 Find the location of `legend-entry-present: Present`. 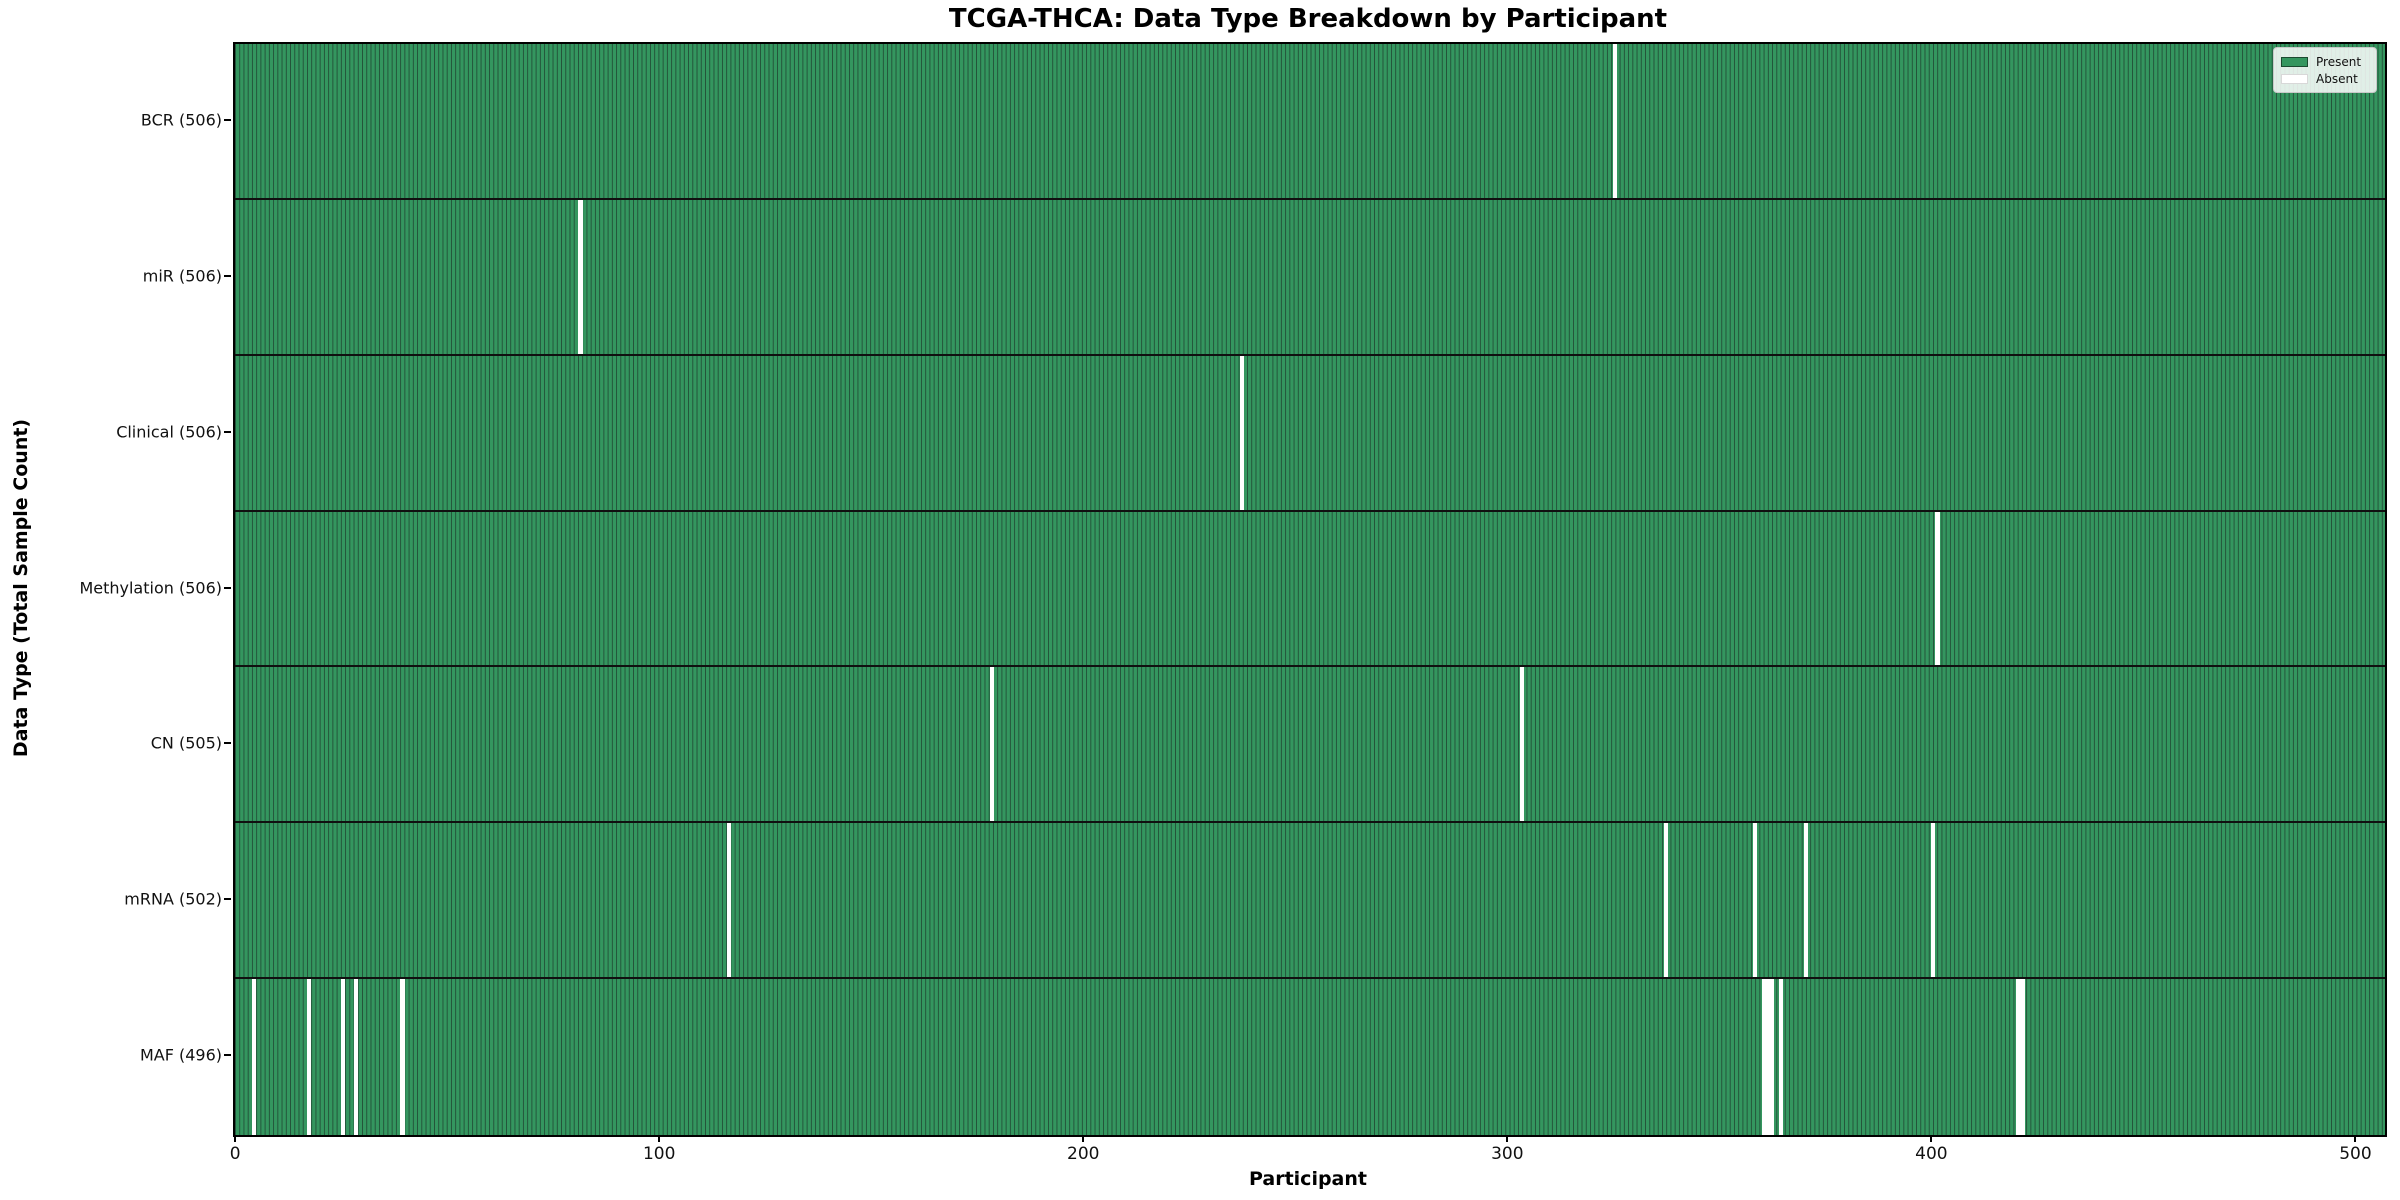

legend-entry-present: Present is located at coordinates (2325, 61).